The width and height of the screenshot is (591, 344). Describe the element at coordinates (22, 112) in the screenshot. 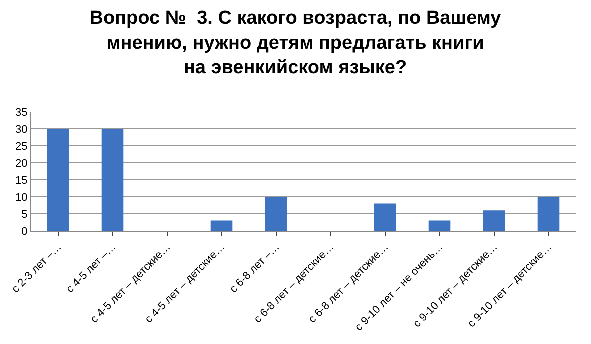

I see `y-tick-label: 35` at that location.